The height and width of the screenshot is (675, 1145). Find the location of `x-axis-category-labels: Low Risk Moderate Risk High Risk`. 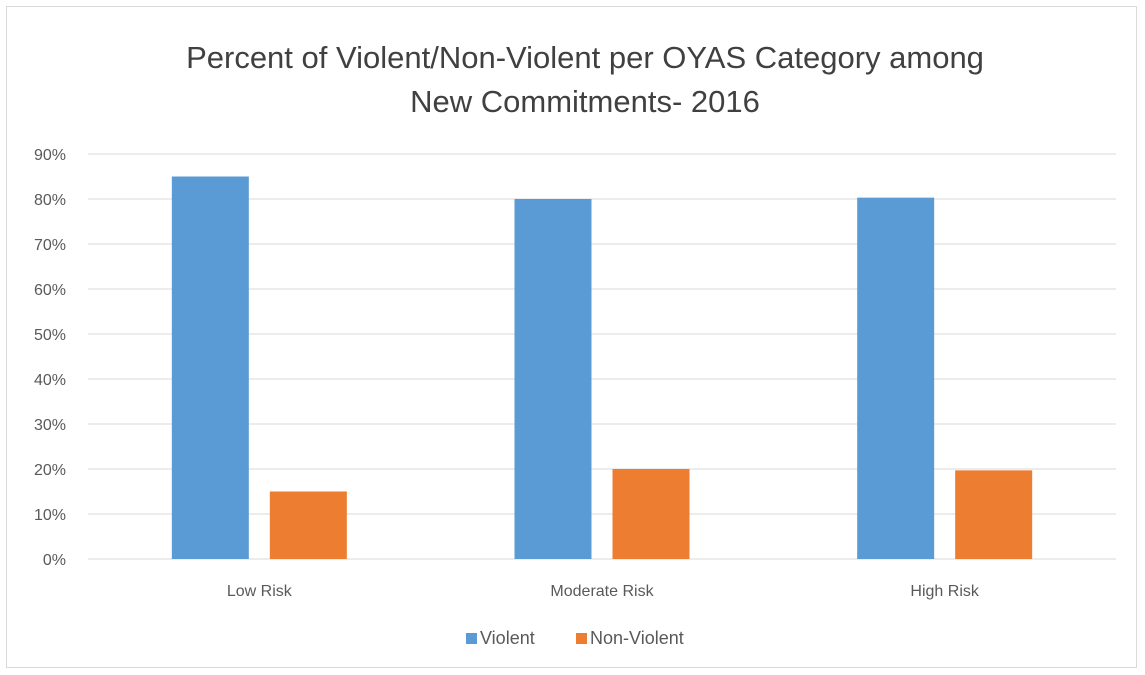

x-axis-category-labels: Low Risk Moderate Risk High Risk is located at coordinates (603, 591).